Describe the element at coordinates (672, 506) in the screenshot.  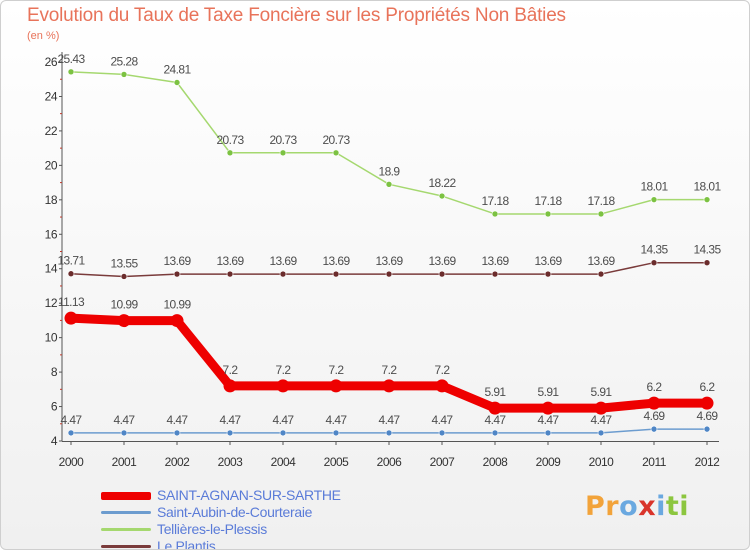
I see `logo-letter: t` at that location.